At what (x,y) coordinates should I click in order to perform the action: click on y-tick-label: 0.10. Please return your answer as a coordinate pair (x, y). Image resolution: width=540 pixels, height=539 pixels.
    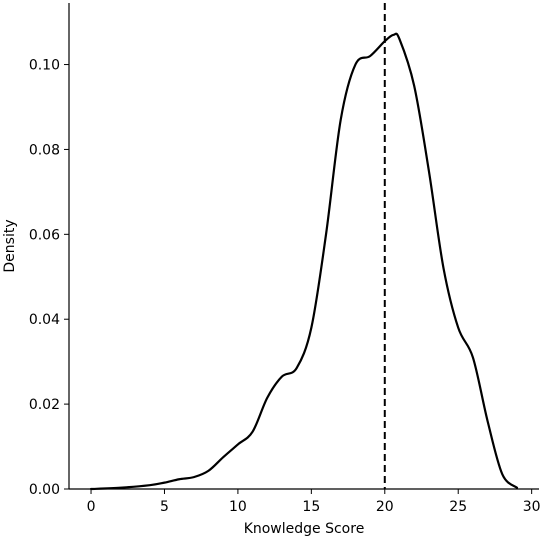
    Looking at the image, I should click on (44, 66).